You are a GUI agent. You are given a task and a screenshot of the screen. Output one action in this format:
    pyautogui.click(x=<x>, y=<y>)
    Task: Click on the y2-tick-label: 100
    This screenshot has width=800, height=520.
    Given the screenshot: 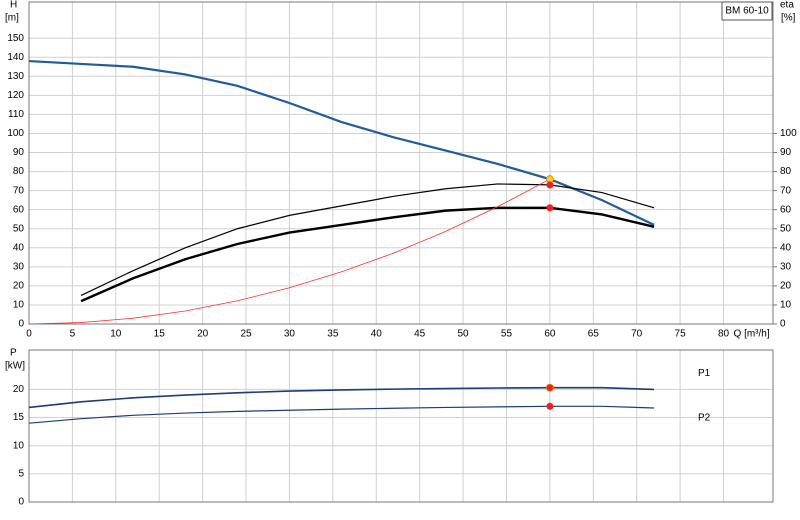 What is the action you would take?
    pyautogui.click(x=788, y=133)
    